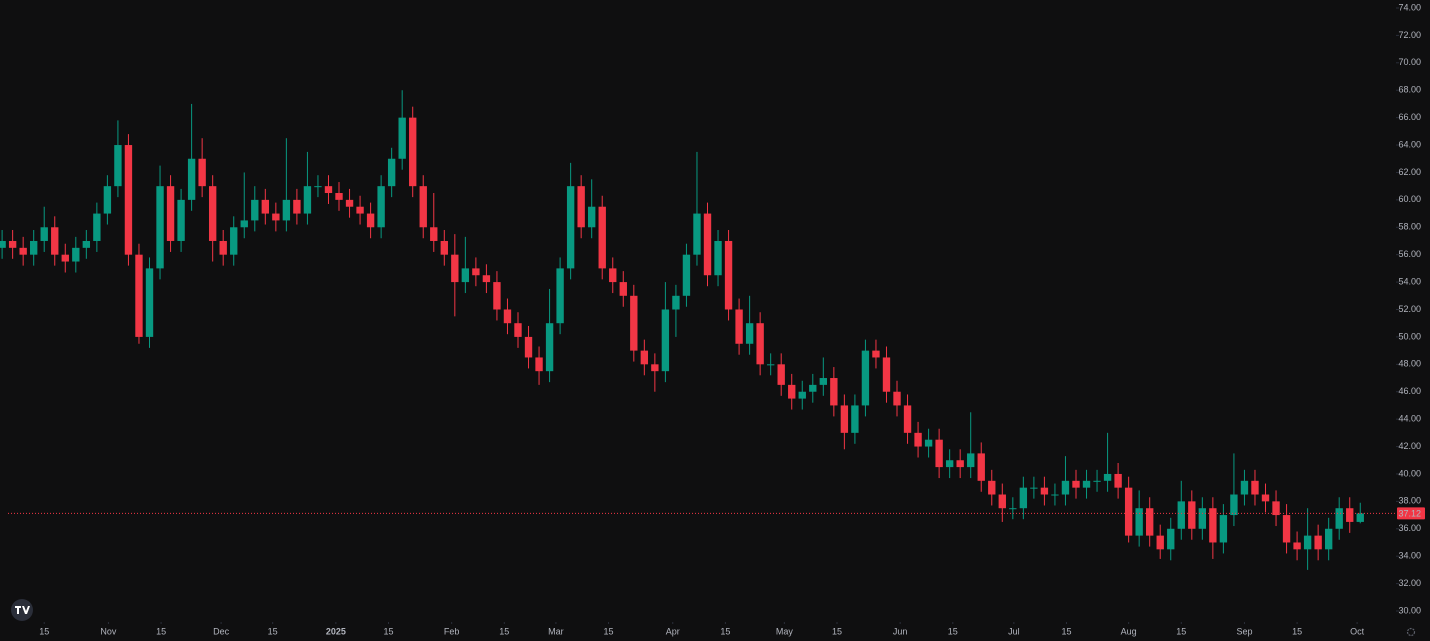 The width and height of the screenshot is (1430, 641). I want to click on logo-mark, so click(22, 610).